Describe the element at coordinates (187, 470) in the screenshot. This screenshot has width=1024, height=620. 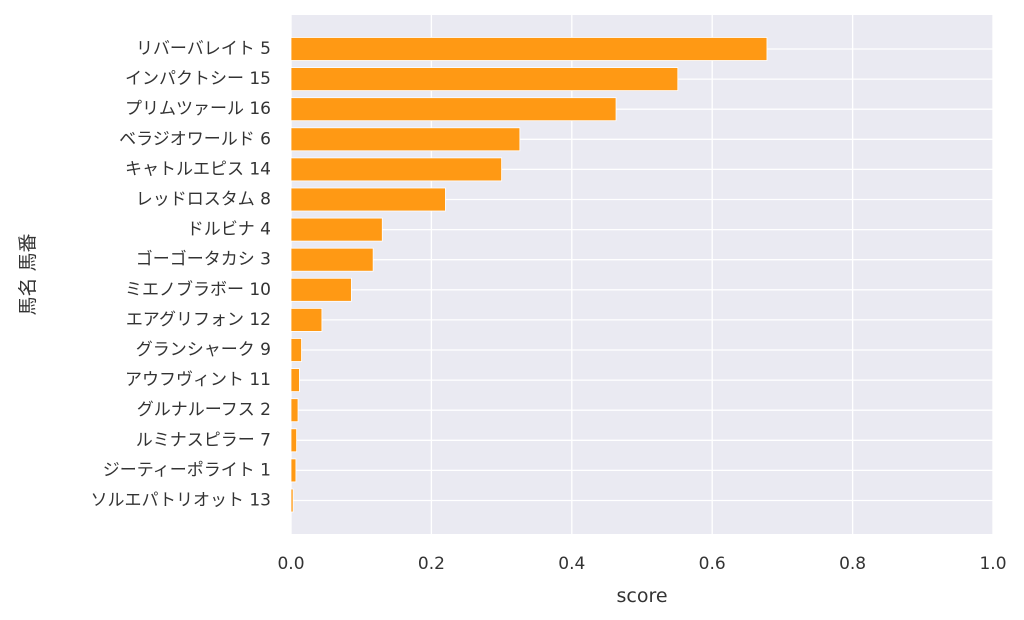
I see `y-tick-label: ジーティーポライト 1` at that location.